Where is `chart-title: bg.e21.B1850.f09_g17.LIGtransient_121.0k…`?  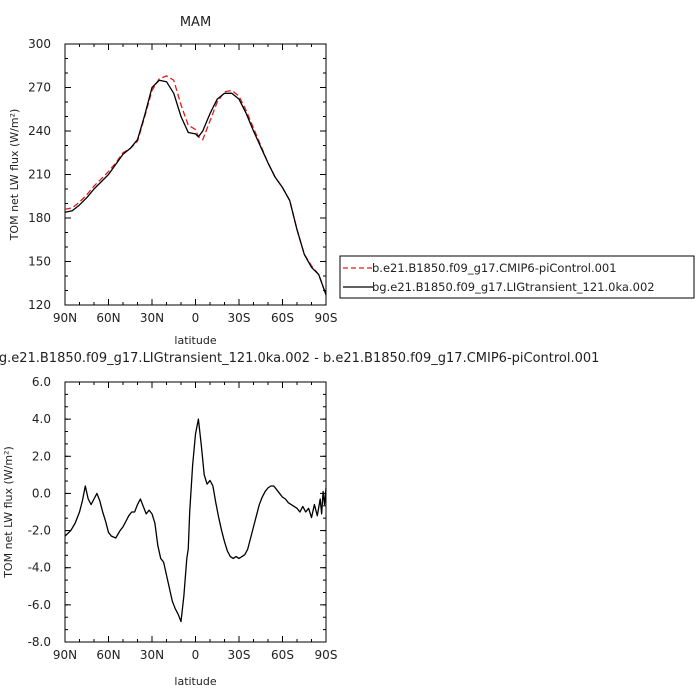
chart-title: bg.e21.B1850.f09_g17.LIGtransient_121.0k… is located at coordinates (299, 358).